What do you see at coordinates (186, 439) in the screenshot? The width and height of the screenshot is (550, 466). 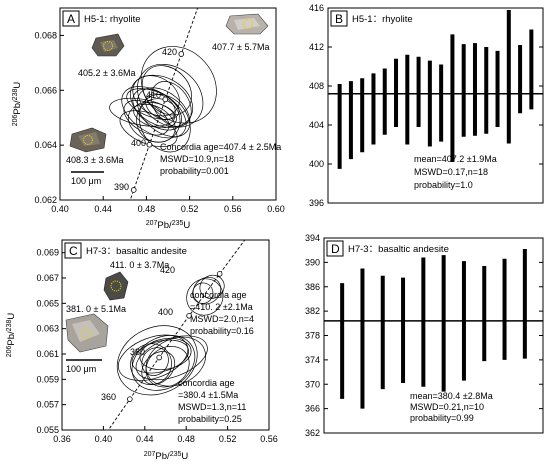 I see `x-tick-label: 0.48` at bounding box center [186, 439].